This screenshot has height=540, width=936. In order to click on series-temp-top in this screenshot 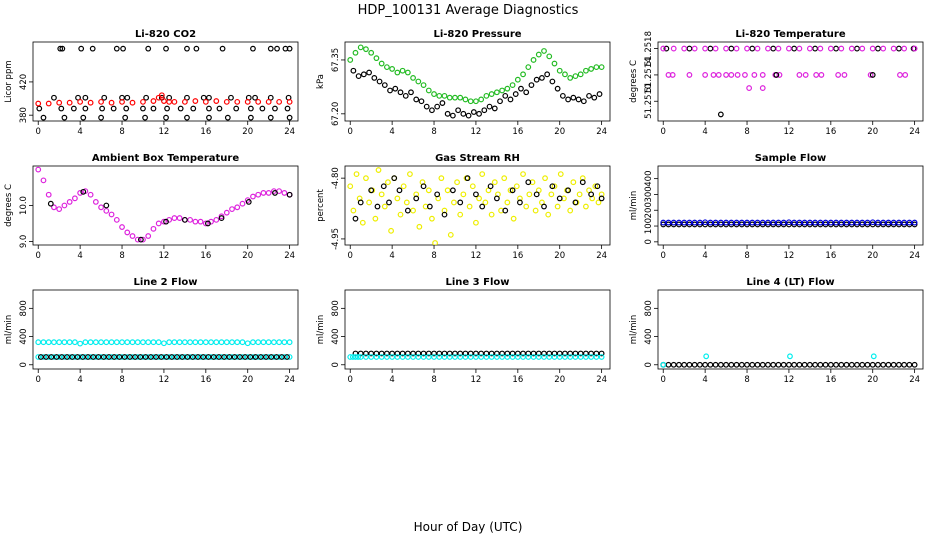, I will do `click(789, 48)`.